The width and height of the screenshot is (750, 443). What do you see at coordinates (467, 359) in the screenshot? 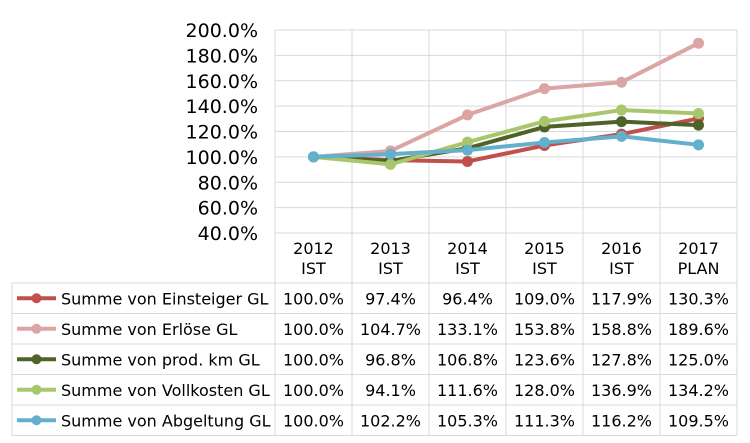
I see `data-value-cell: 106.8%` at bounding box center [467, 359].